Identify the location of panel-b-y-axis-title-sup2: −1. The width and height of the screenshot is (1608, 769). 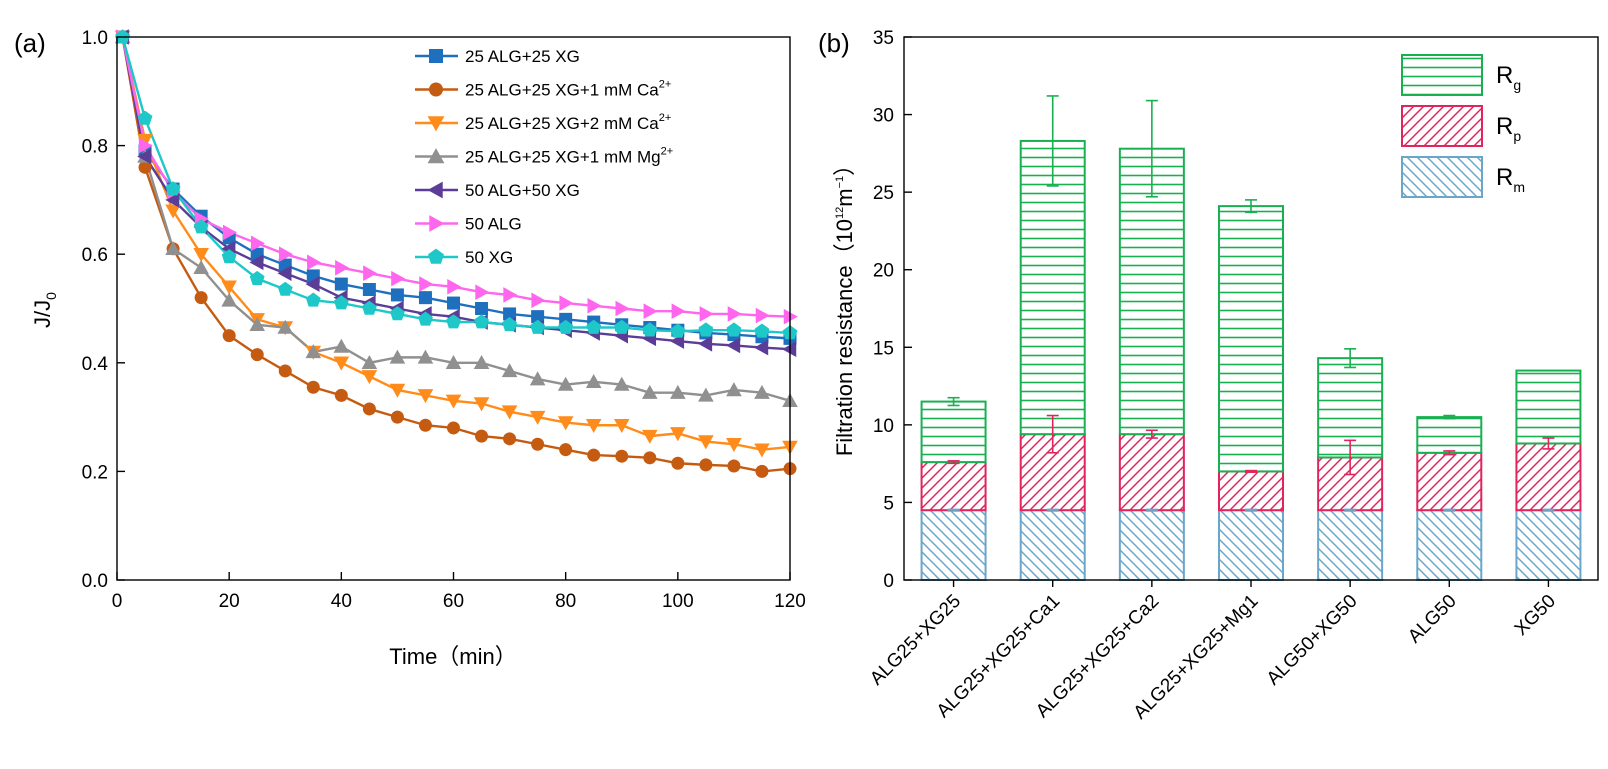
(840, 182).